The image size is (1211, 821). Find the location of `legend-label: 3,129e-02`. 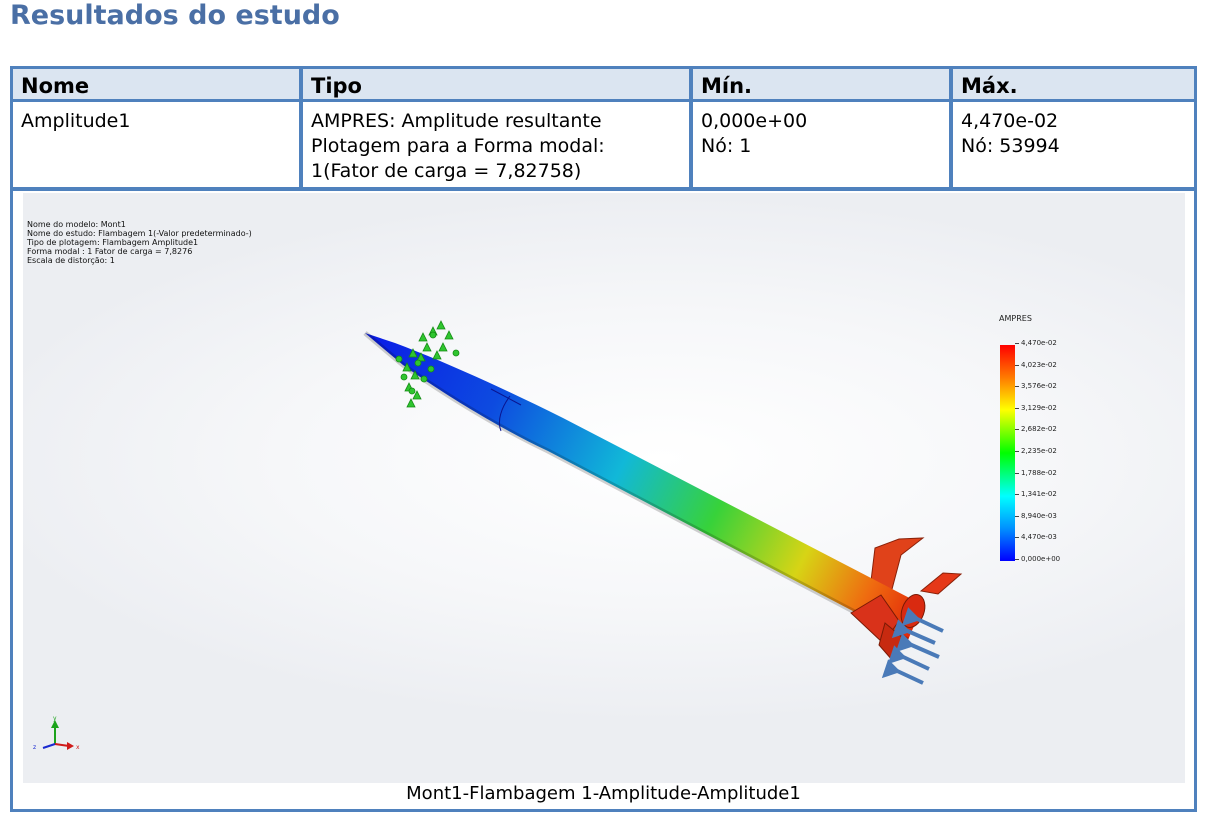

legend-label: 3,129e-02 is located at coordinates (1039, 407).